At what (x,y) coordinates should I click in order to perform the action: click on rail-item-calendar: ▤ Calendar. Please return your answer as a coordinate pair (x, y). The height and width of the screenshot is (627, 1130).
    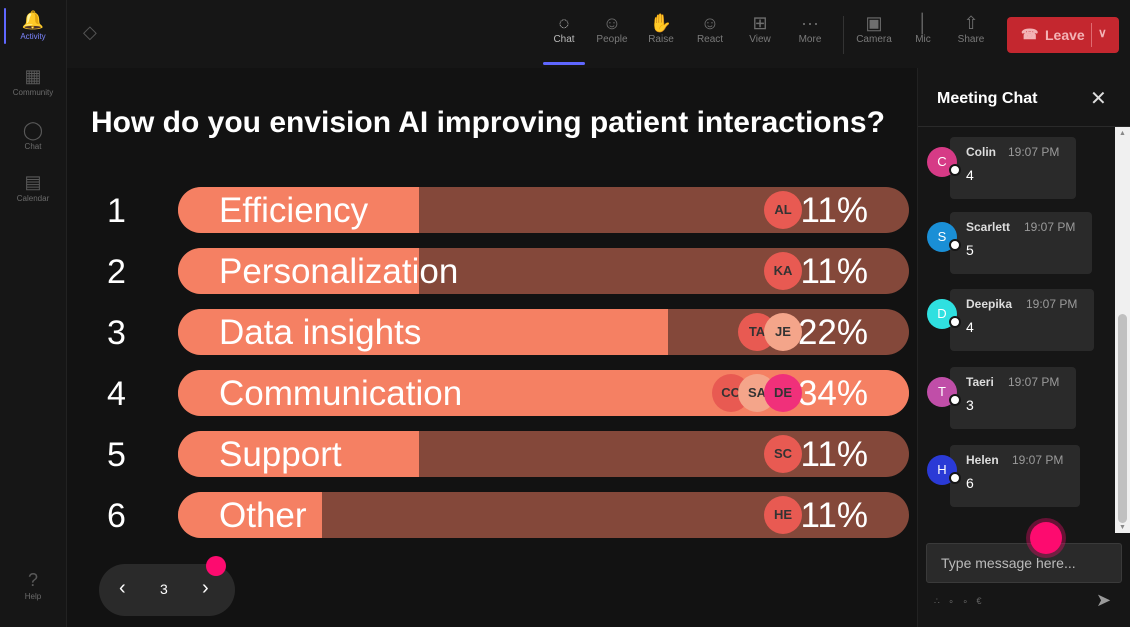
    Looking at the image, I should click on (33, 187).